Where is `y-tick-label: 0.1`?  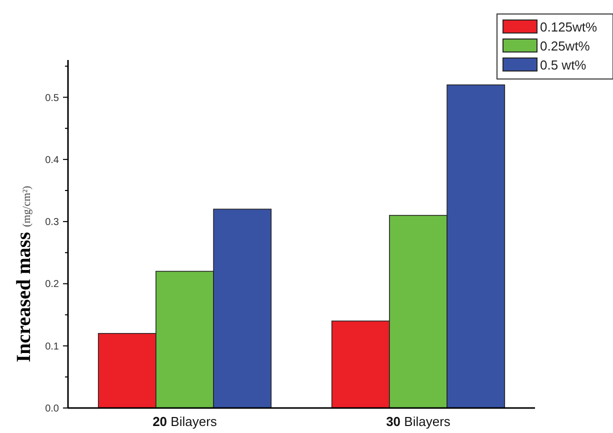
y-tick-label: 0.1 is located at coordinates (52, 346).